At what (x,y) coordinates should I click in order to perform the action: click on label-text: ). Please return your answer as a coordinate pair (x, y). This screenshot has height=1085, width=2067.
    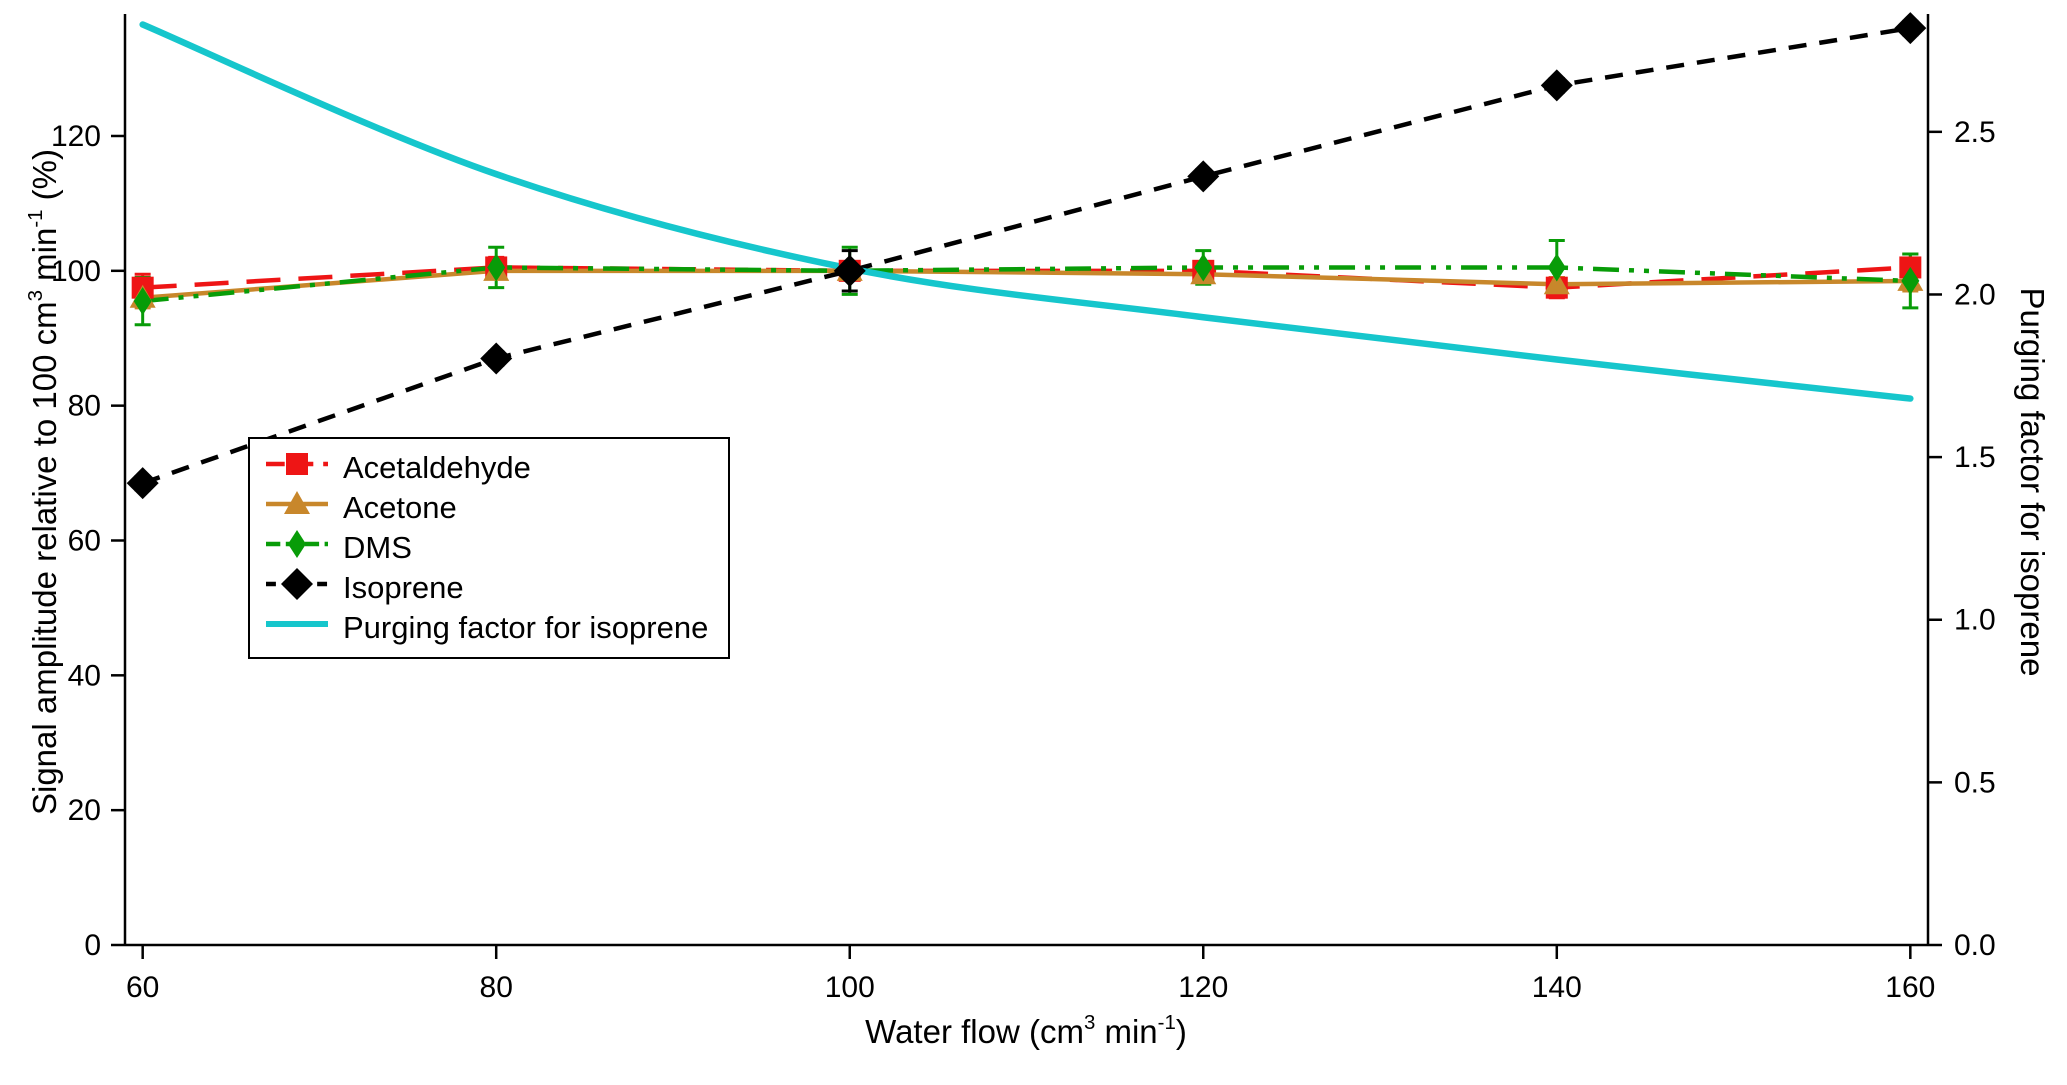
    Looking at the image, I should click on (1181, 1031).